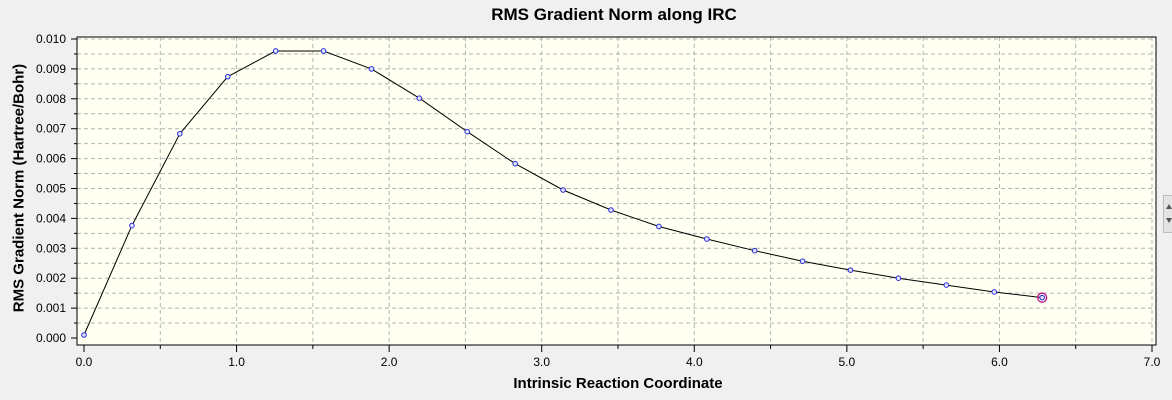 The image size is (1172, 400). I want to click on x-tick-label: 1.0, so click(236, 362).